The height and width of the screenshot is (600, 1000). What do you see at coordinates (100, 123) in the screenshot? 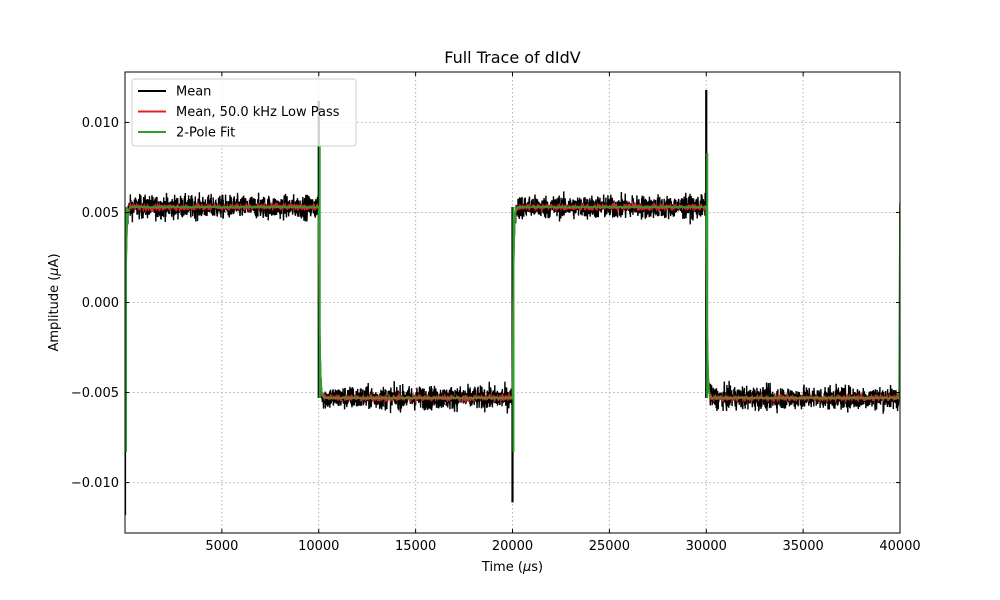
I see `y-tick-label: 0.010` at bounding box center [100, 123].